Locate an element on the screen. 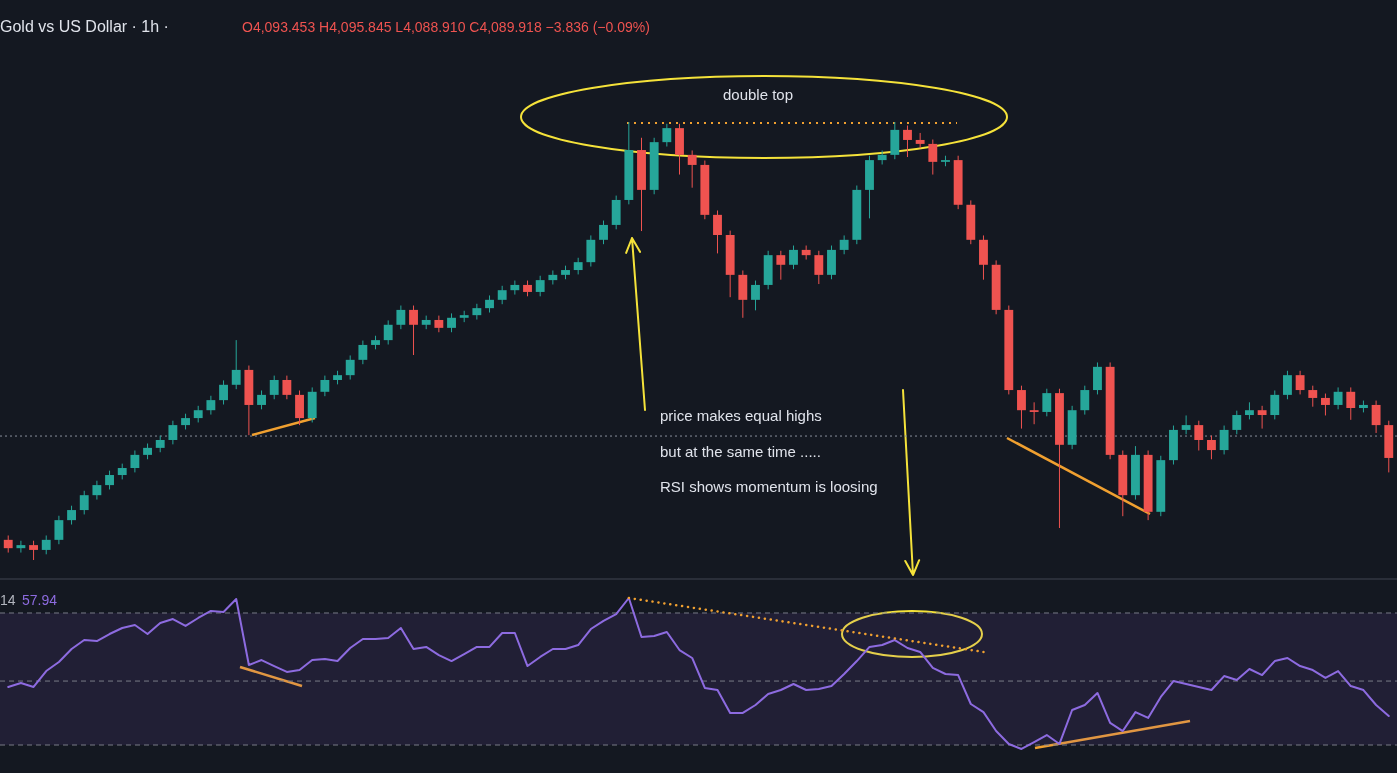 This screenshot has height=773, width=1397. text: O4,093.453 H4,095.845 L4,088.910 C4,089.918 −3.836 (−0.09%) is located at coordinates (446, 27).